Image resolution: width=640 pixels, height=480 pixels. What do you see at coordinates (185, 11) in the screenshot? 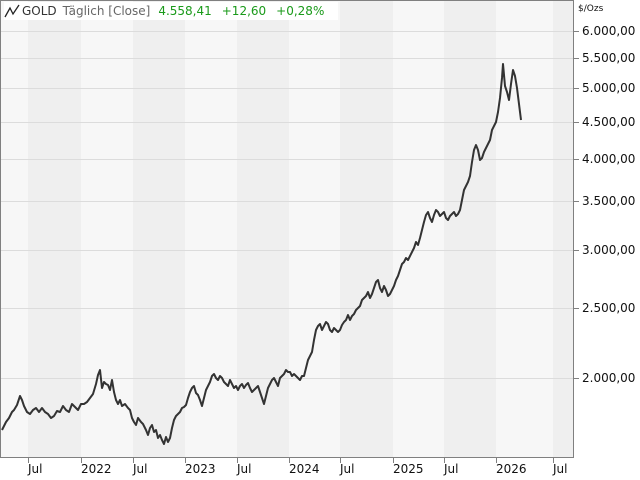
I see `last-price: 4.558,41` at bounding box center [185, 11].